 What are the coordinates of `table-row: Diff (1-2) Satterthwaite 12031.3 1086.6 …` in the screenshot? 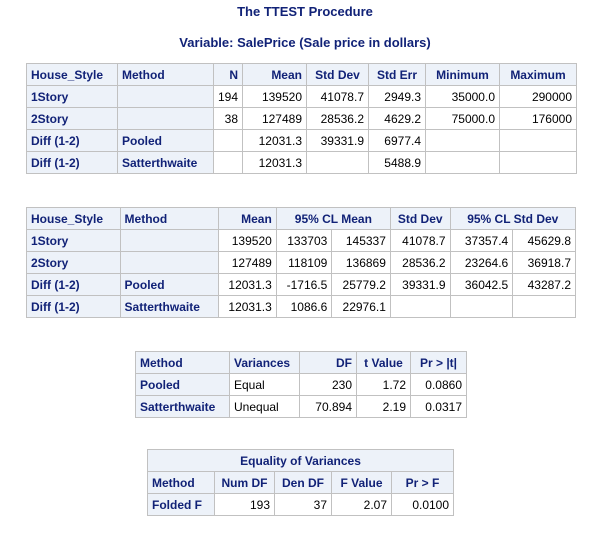 It's located at (301, 306).